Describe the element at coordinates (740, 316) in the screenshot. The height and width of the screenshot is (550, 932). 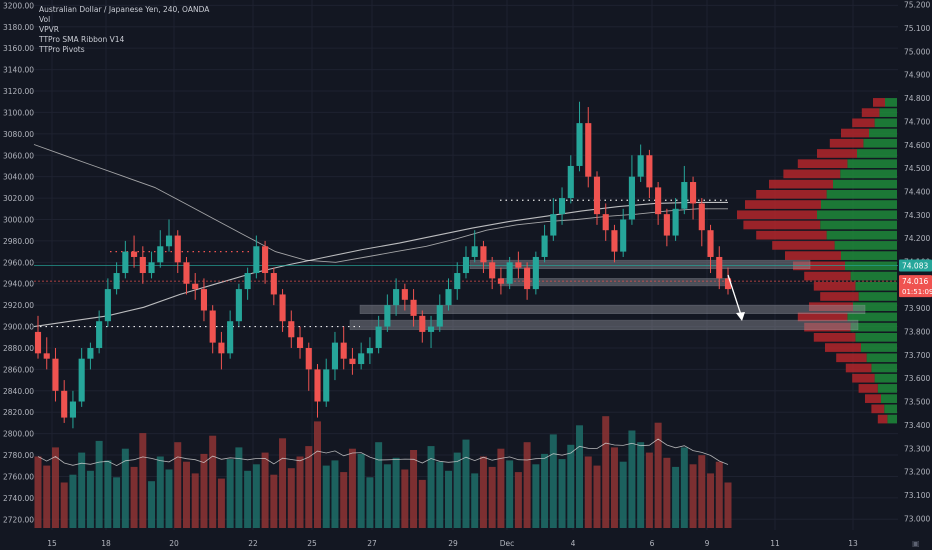
I see `arrow-head-icon` at that location.